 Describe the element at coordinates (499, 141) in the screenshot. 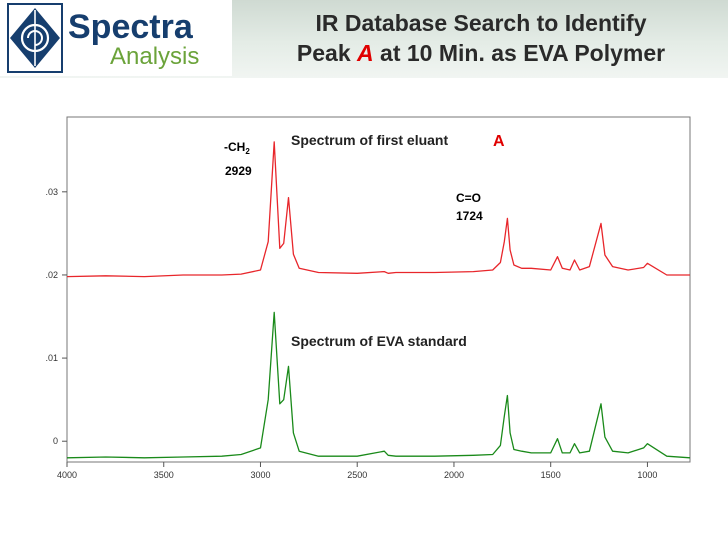

I see `series-label-eluant-accent: A` at that location.